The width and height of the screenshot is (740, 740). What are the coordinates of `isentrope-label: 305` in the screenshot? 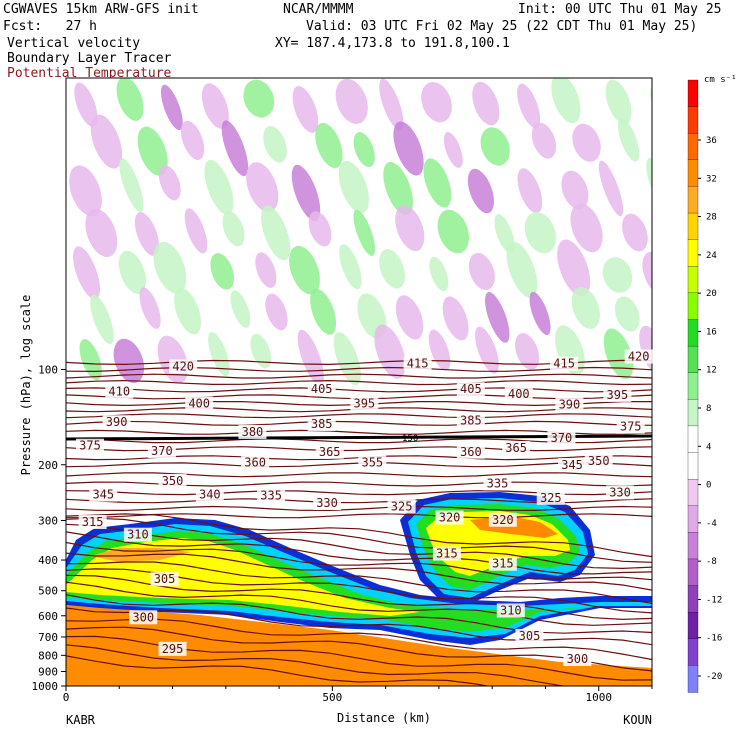 It's located at (165, 579).